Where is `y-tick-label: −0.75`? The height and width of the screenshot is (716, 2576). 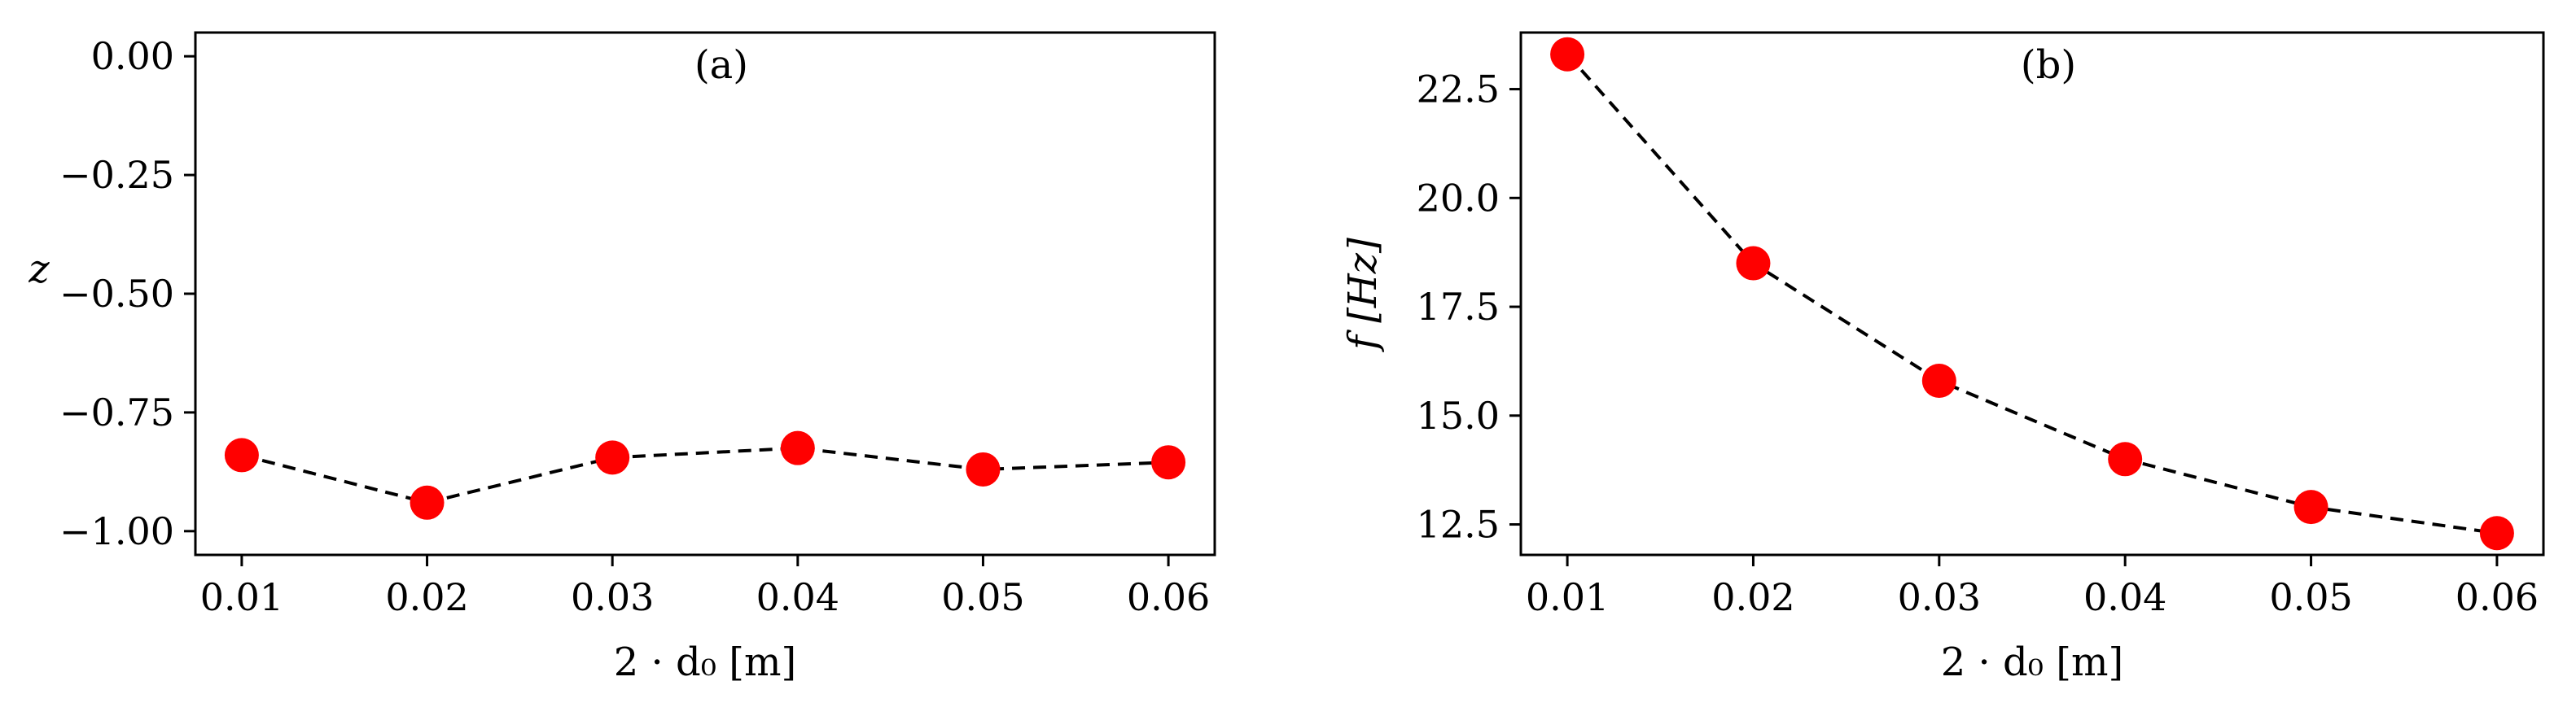 y-tick-label: −0.75 is located at coordinates (116, 412).